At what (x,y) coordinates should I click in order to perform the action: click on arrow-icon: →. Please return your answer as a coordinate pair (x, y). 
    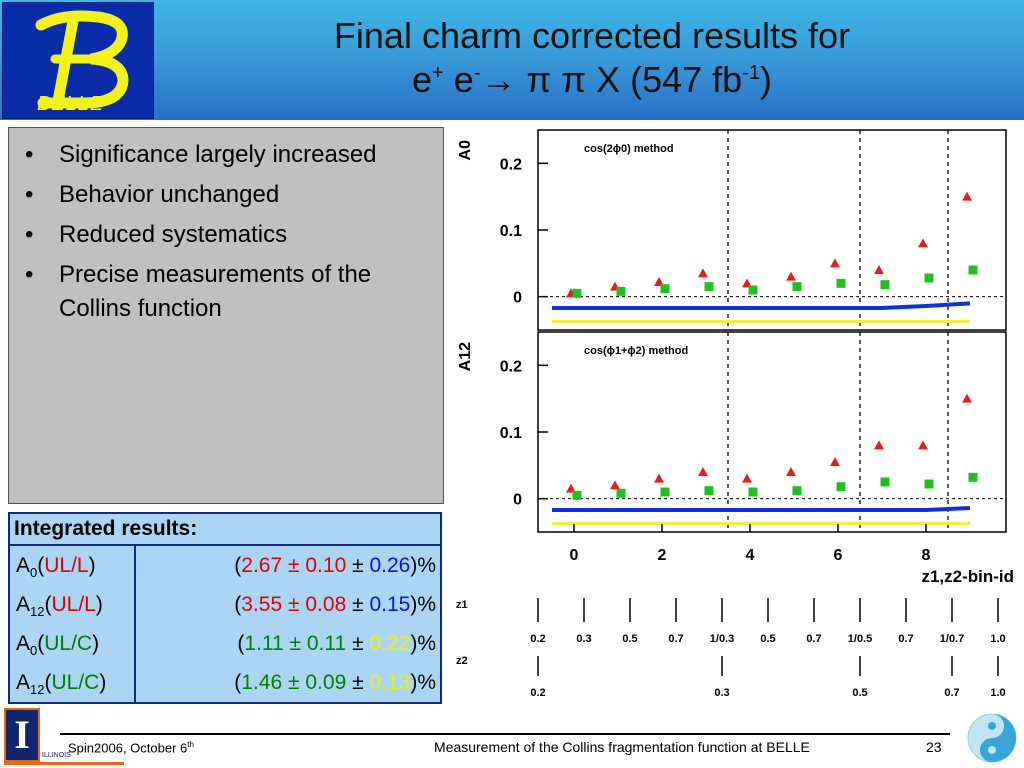
    Looking at the image, I should click on (498, 79).